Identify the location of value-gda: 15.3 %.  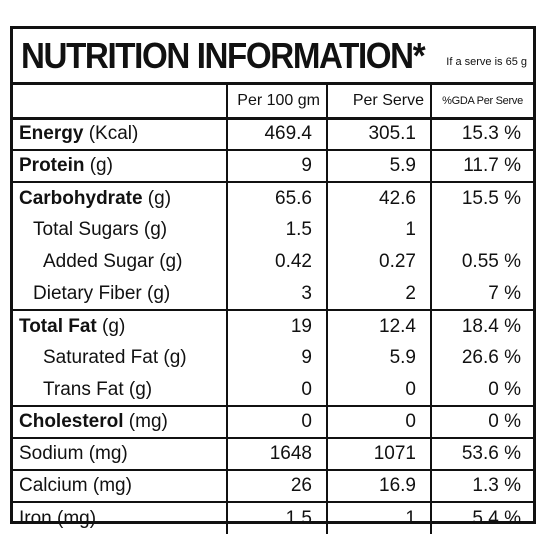
(481, 134).